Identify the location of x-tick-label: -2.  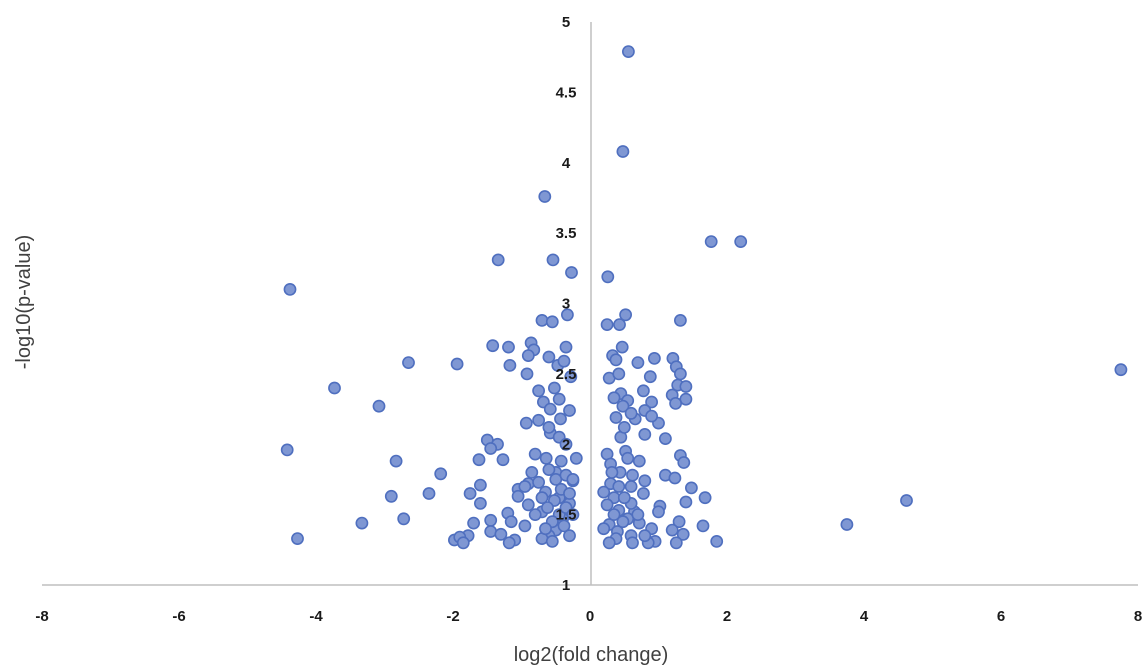
(452, 616).